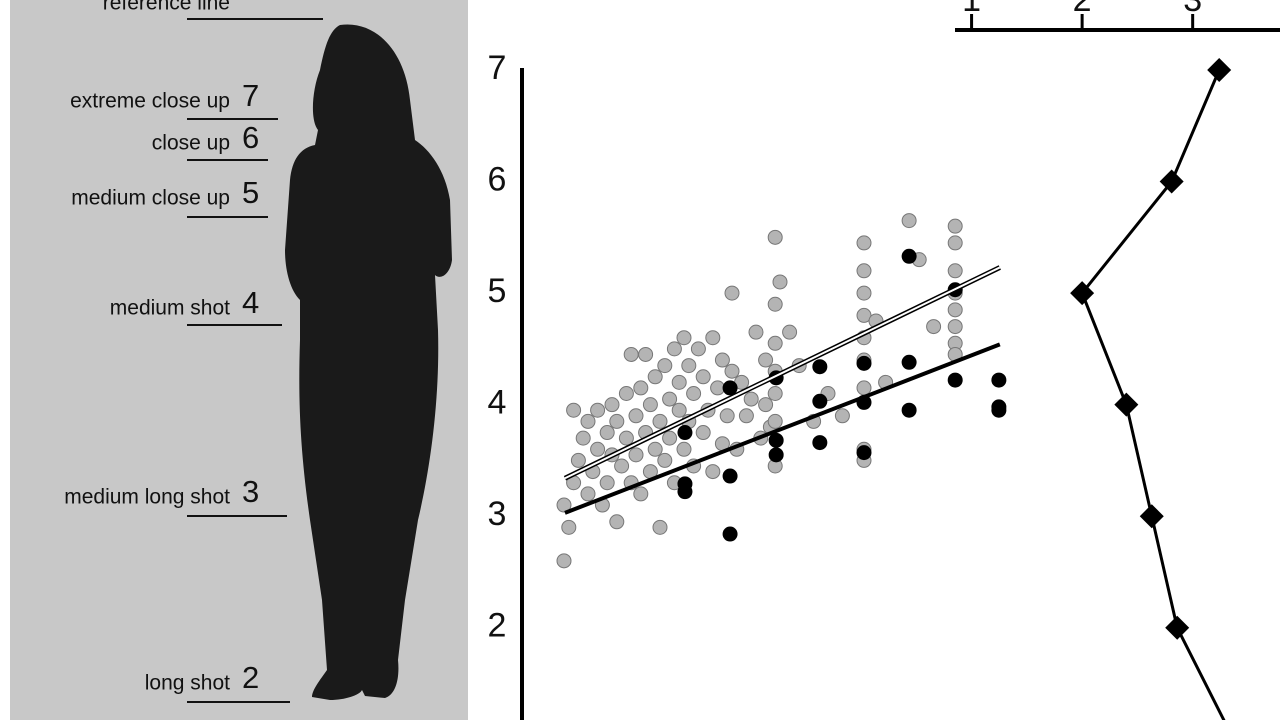 This screenshot has height=720, width=1280. I want to click on y-tick-label: 4, so click(497, 403).